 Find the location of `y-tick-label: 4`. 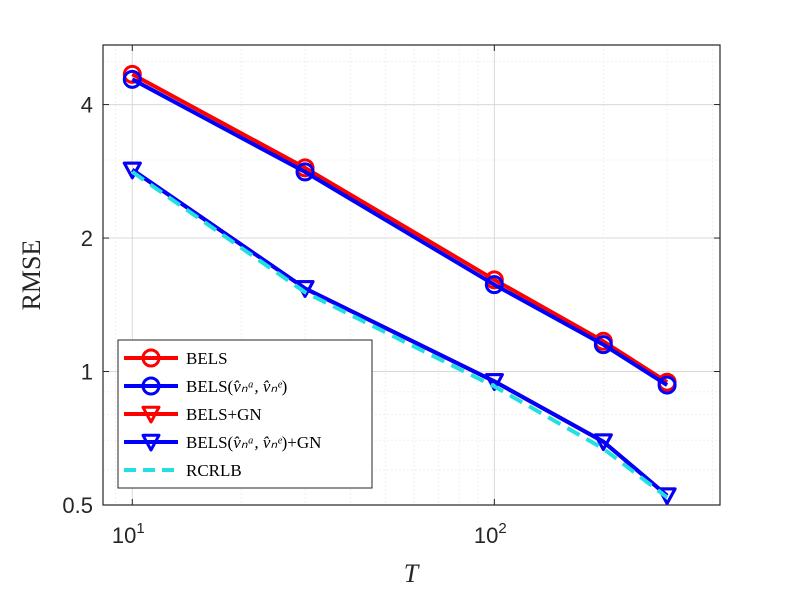

y-tick-label: 4 is located at coordinates (87, 105).